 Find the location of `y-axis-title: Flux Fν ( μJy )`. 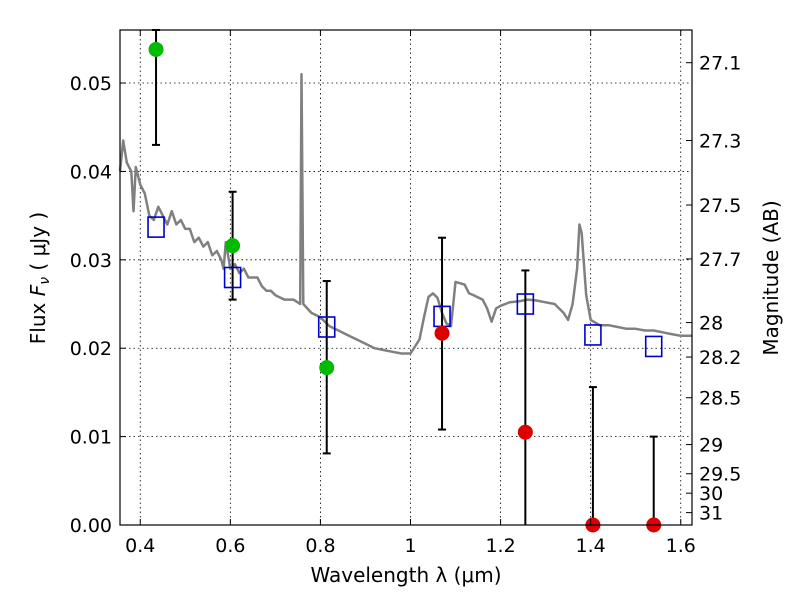

y-axis-title: Flux Fν ( μJy ) is located at coordinates (39, 278).